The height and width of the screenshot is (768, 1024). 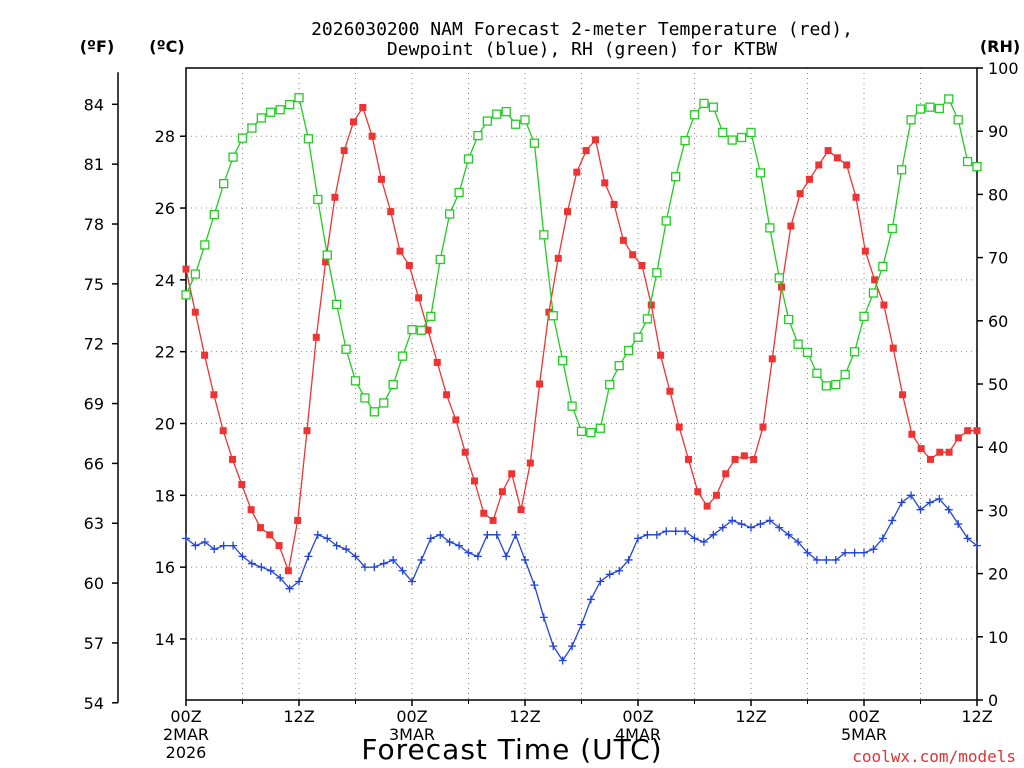 What do you see at coordinates (94, 104) in the screenshot?
I see `fahrenheit-tick-label: 84` at bounding box center [94, 104].